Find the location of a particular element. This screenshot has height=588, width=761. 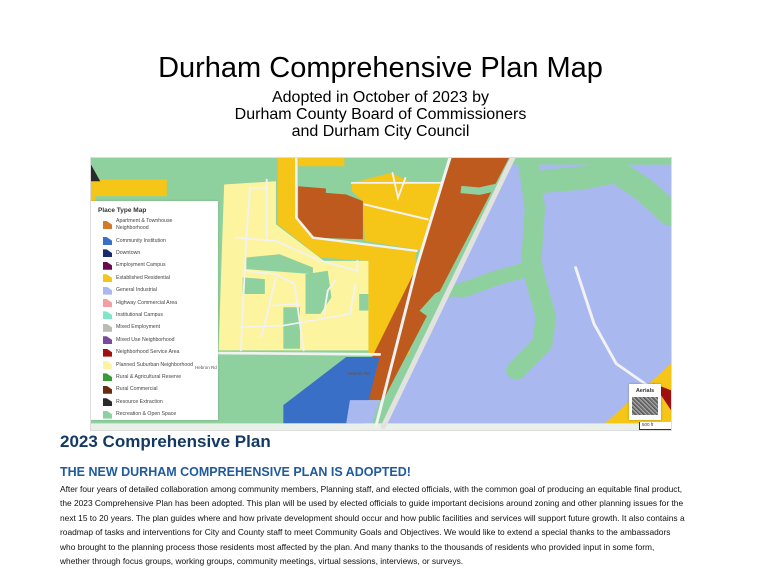

legend-item-label: Employment Campus is located at coordinates (141, 265).